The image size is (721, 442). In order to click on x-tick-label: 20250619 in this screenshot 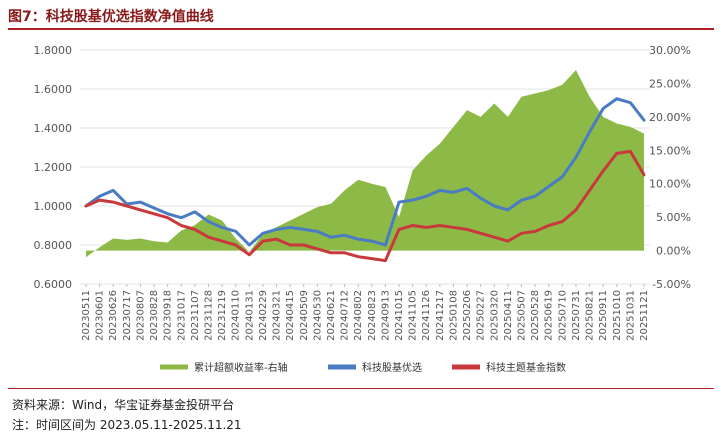, I will do `click(549, 315)`.